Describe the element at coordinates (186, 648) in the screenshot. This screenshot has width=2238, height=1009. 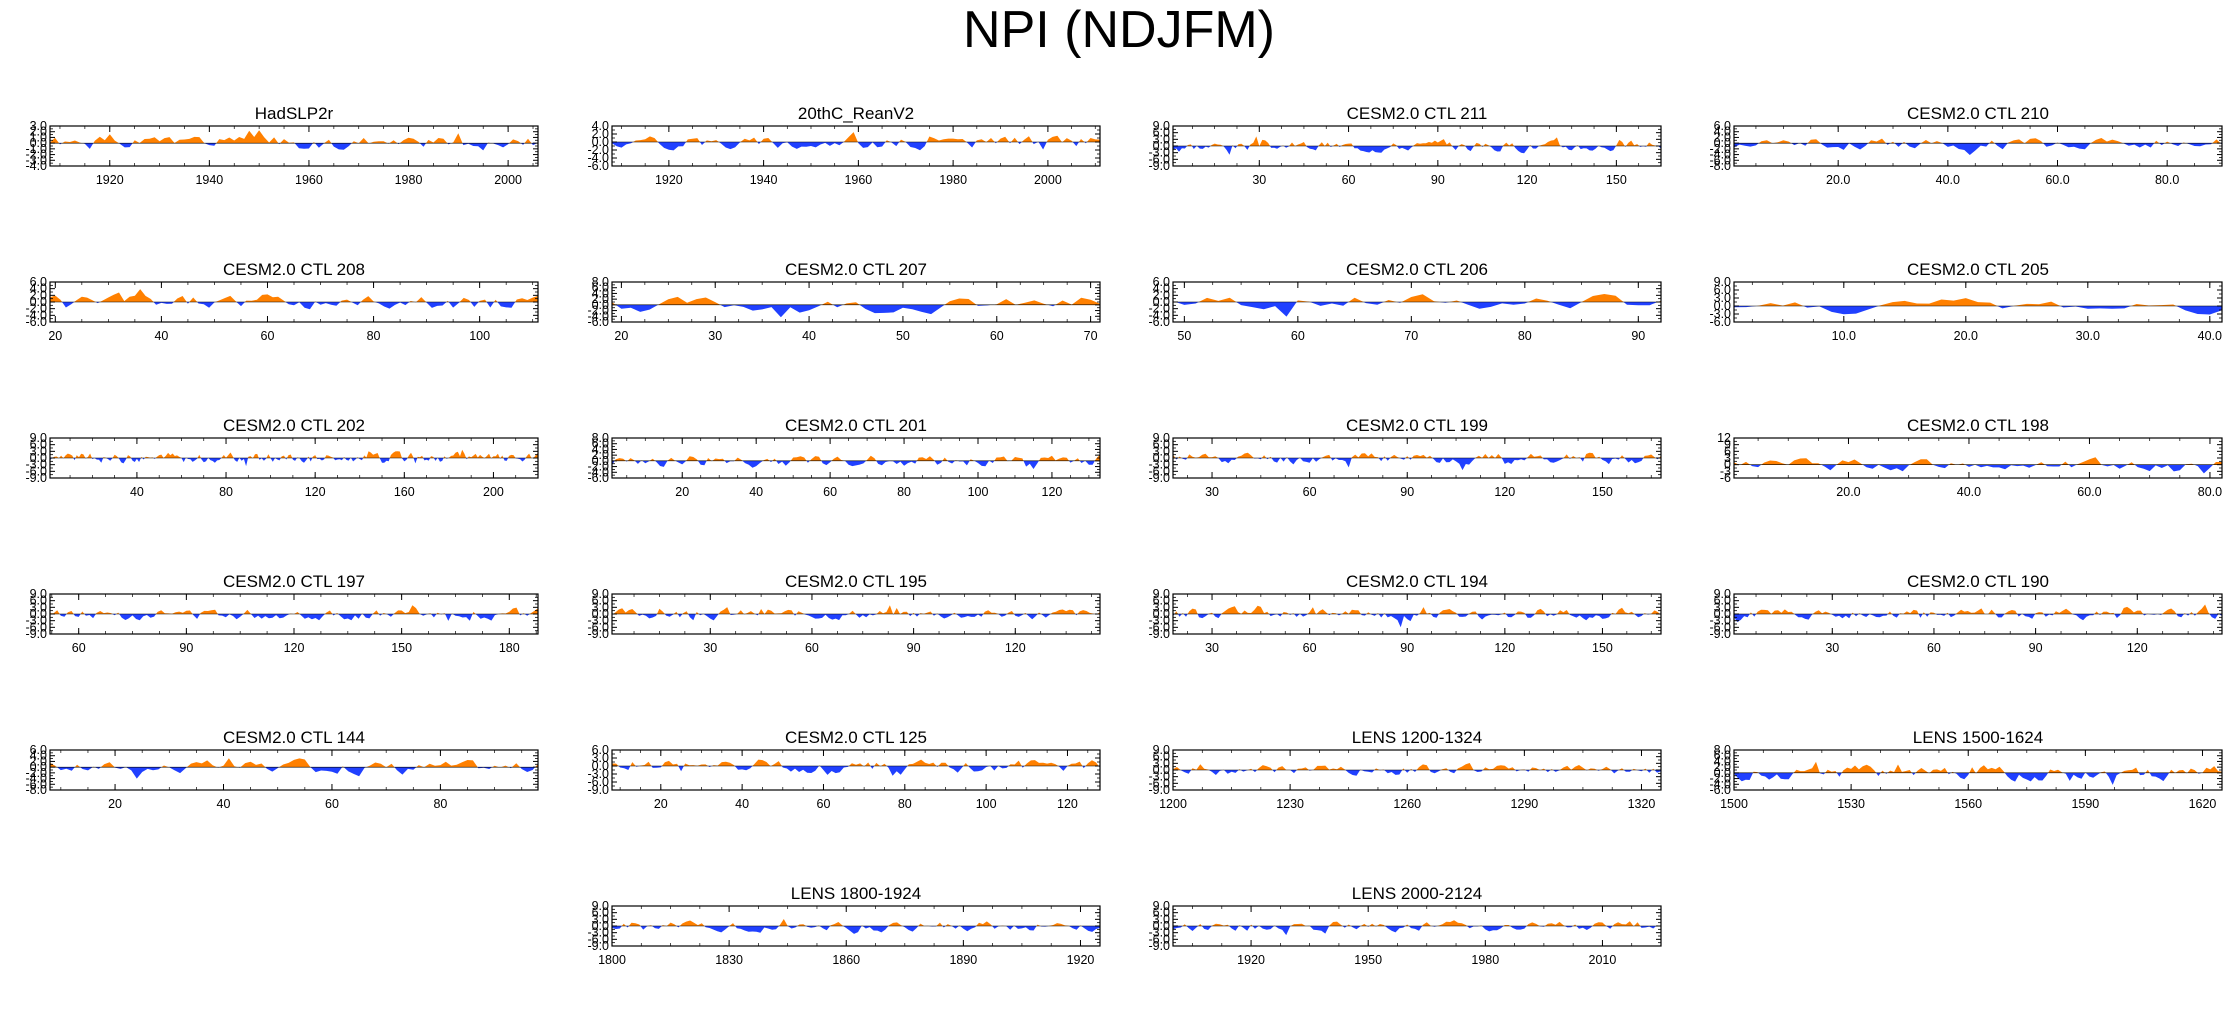
I see `x-tick-label: 90` at that location.